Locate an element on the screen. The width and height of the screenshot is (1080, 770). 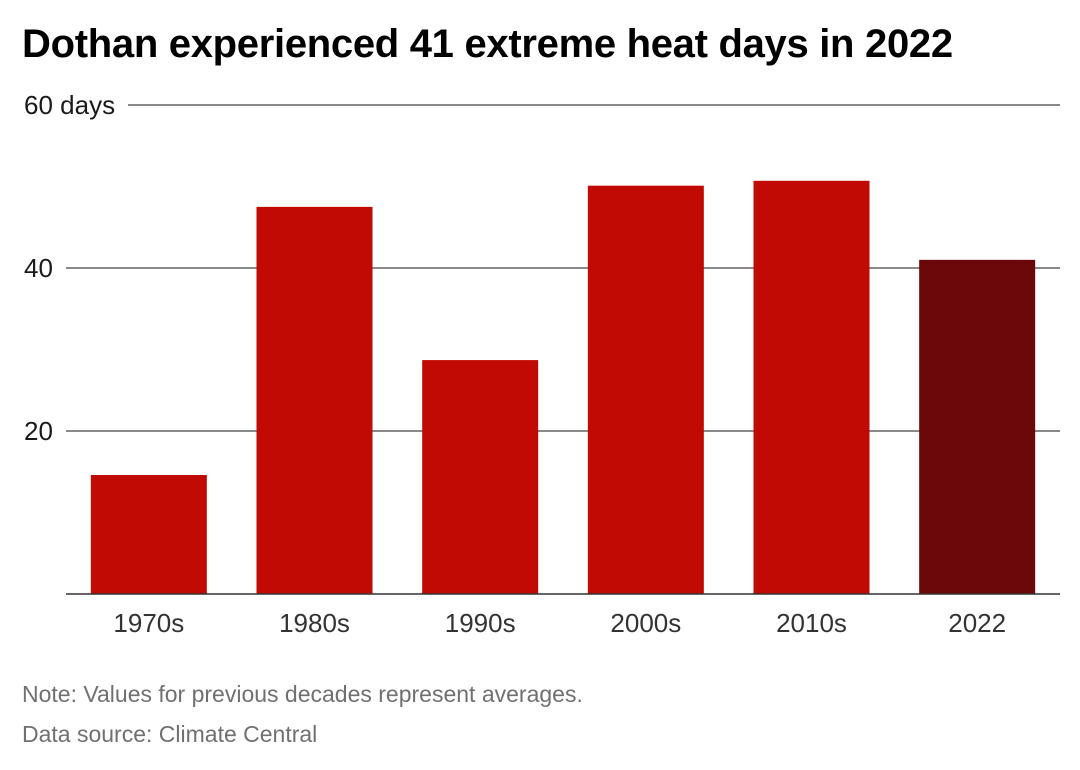
bar-2000s is located at coordinates (645, 389).